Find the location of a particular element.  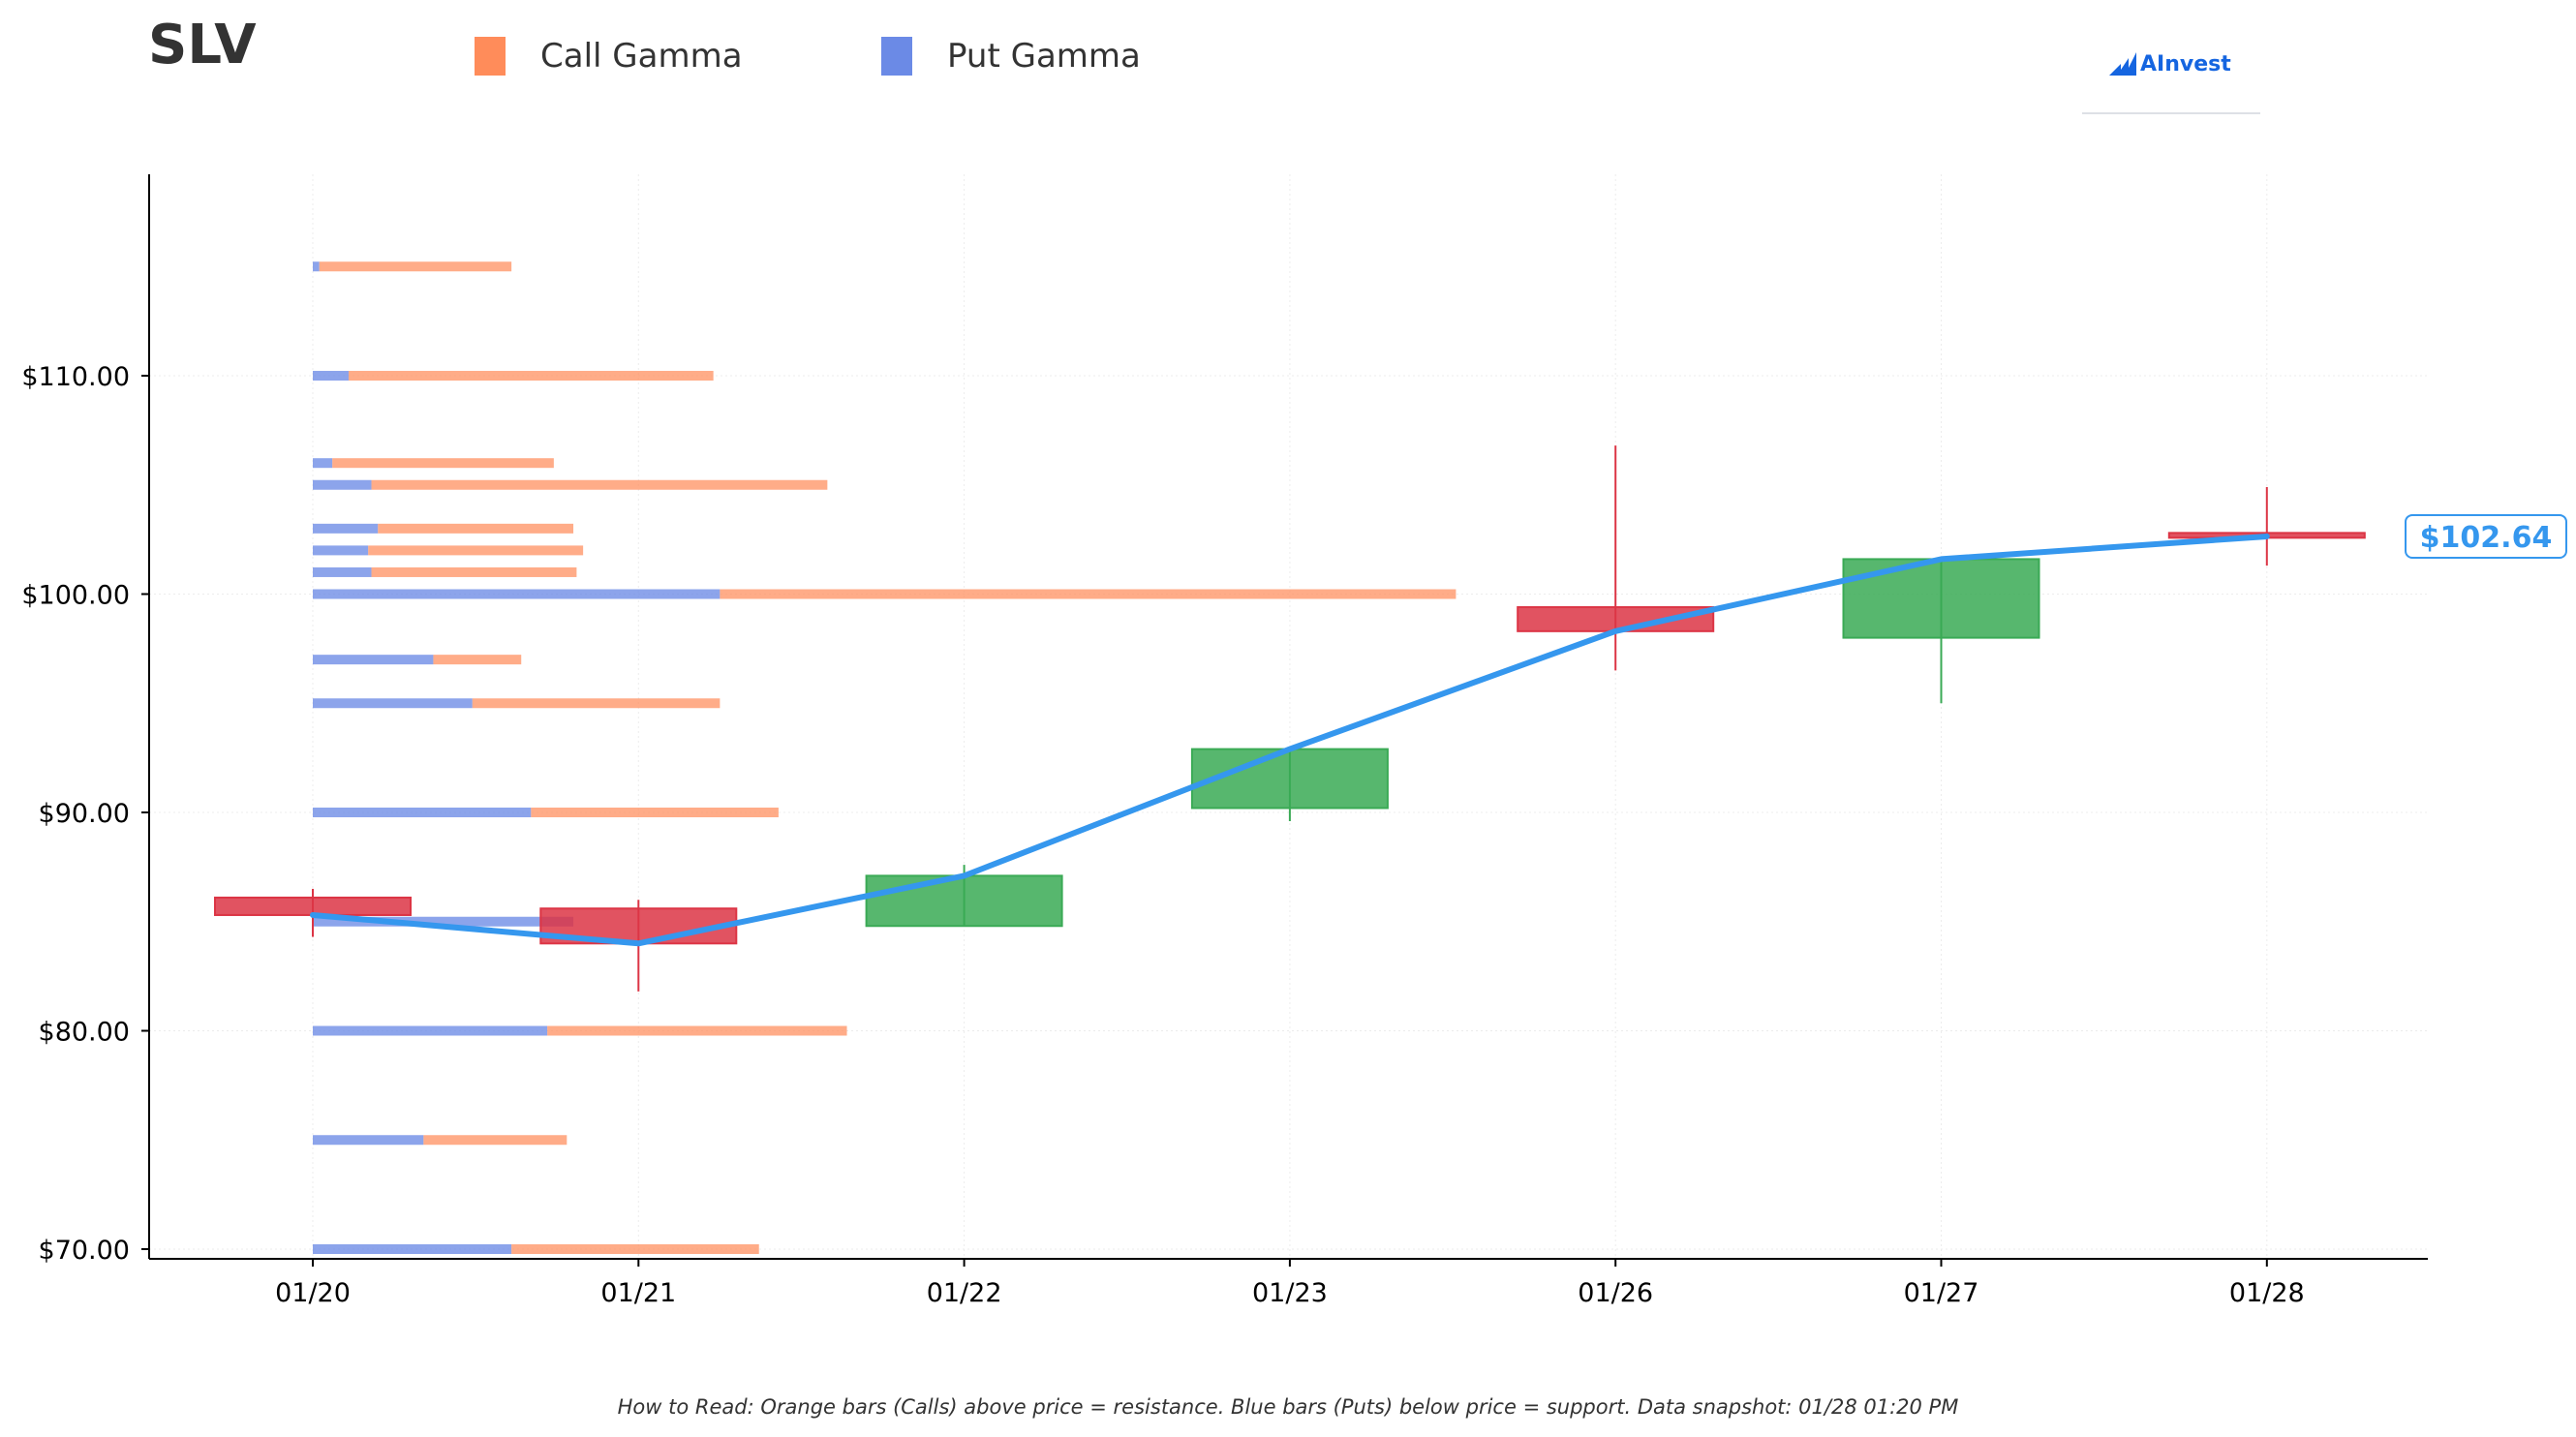

x-tick-label: 01/23 is located at coordinates (1290, 1293).